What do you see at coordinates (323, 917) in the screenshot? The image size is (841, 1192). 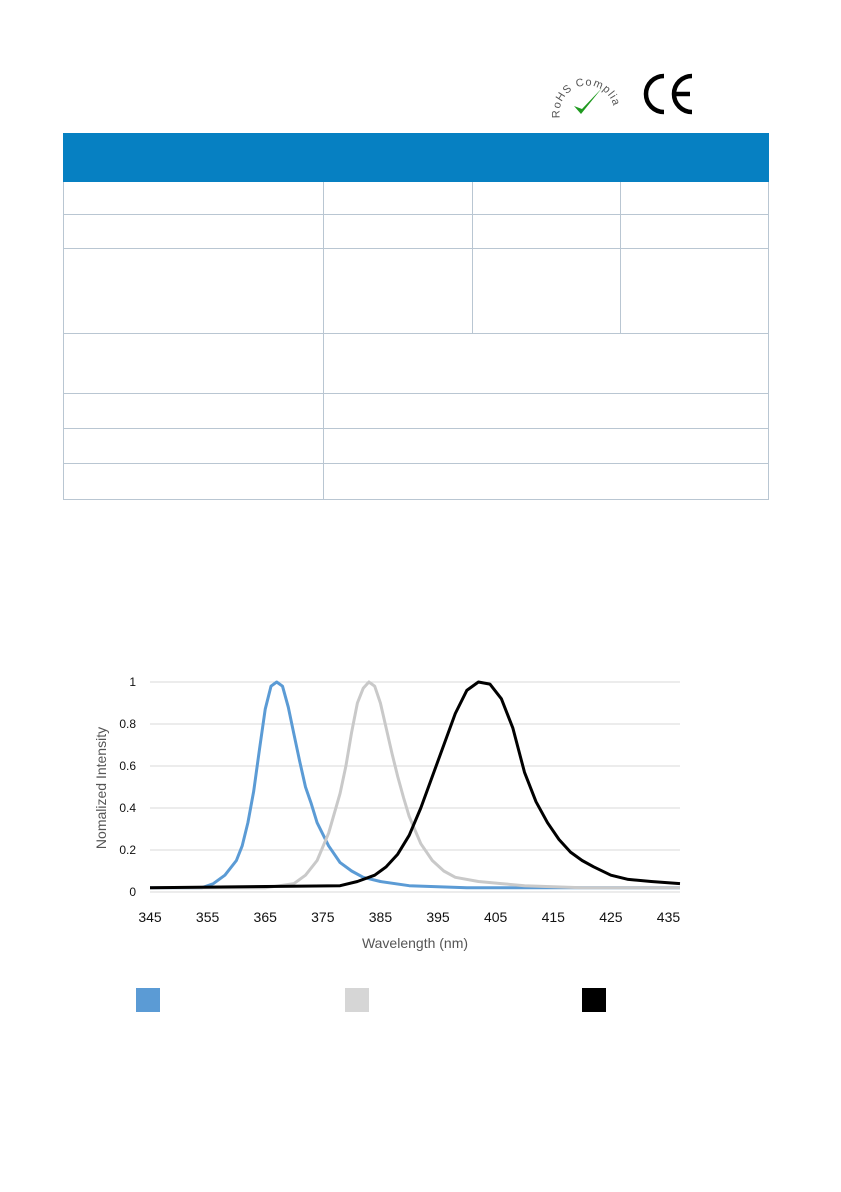 I see `x-tick-label: 375` at bounding box center [323, 917].